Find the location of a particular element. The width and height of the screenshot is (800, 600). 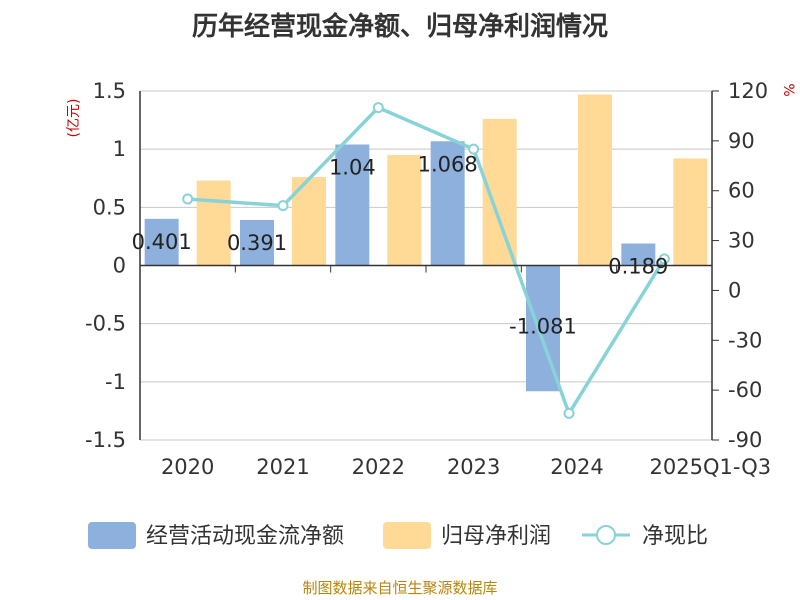

legend-profit-swatch is located at coordinates (407, 535).